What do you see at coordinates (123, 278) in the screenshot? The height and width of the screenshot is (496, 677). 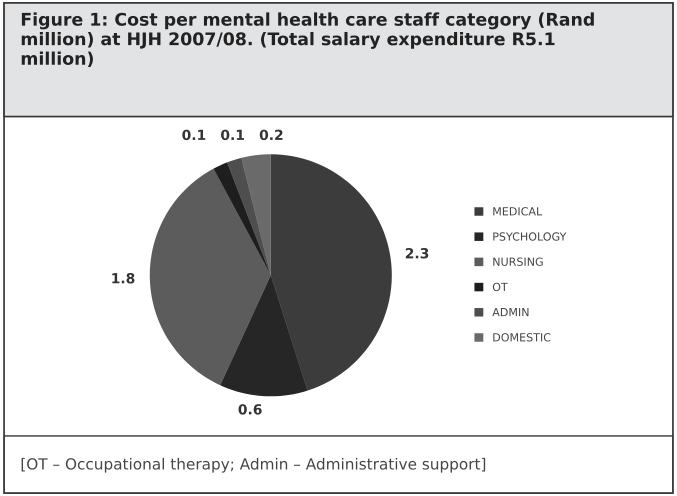 I see `data-label: 1.8` at bounding box center [123, 278].